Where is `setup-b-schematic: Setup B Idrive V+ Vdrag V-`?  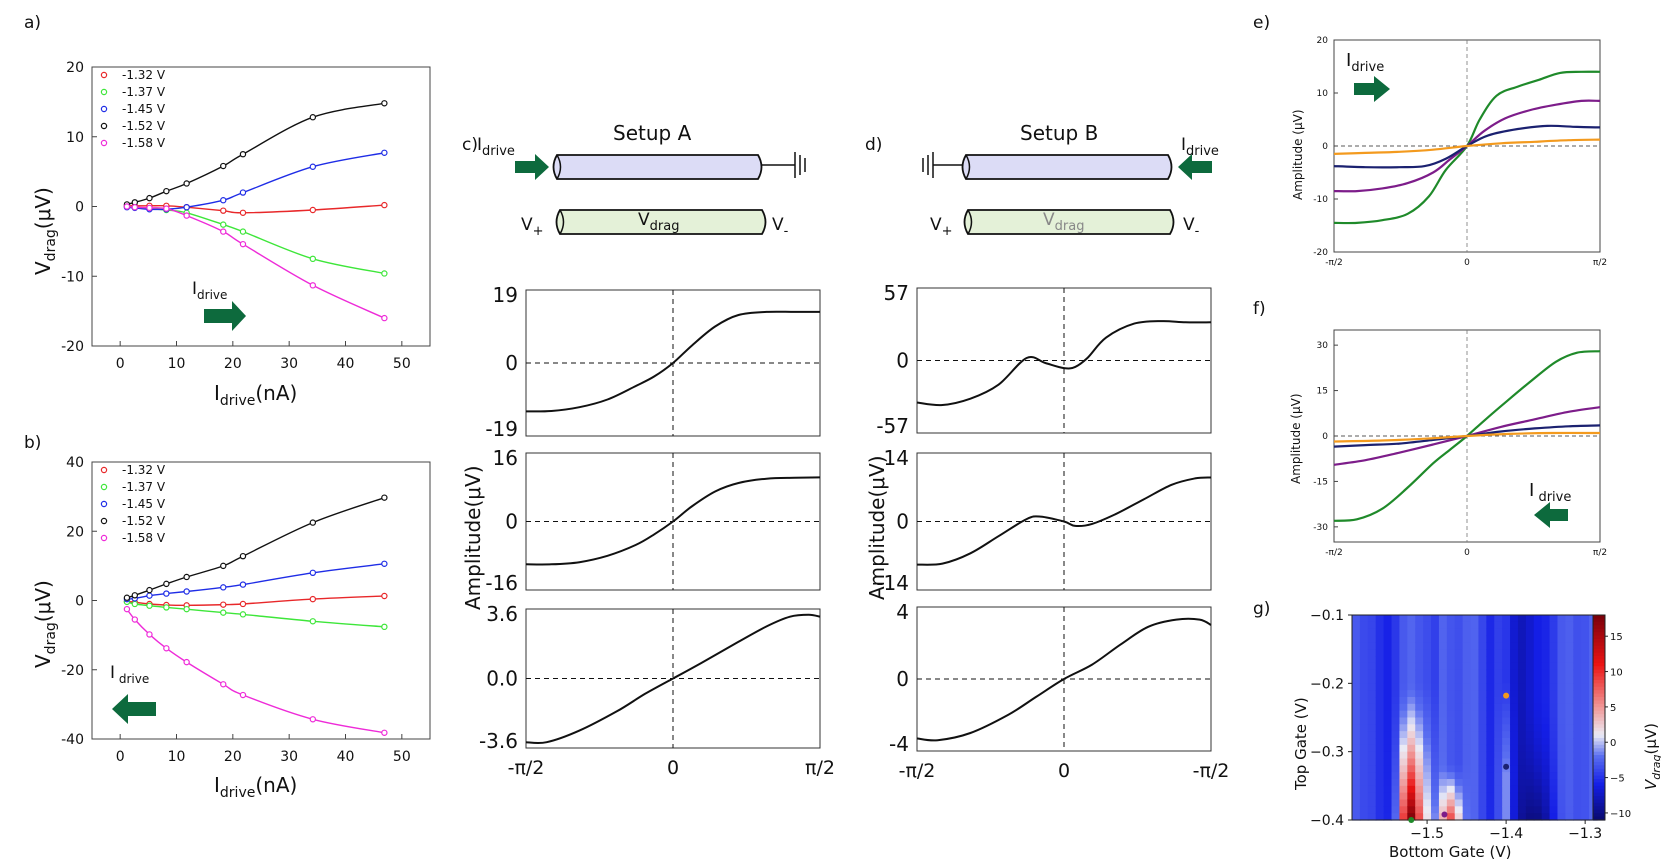
setup-b-schematic: Setup B Idrive V+ Vdrag V- is located at coordinates (1070, 180).